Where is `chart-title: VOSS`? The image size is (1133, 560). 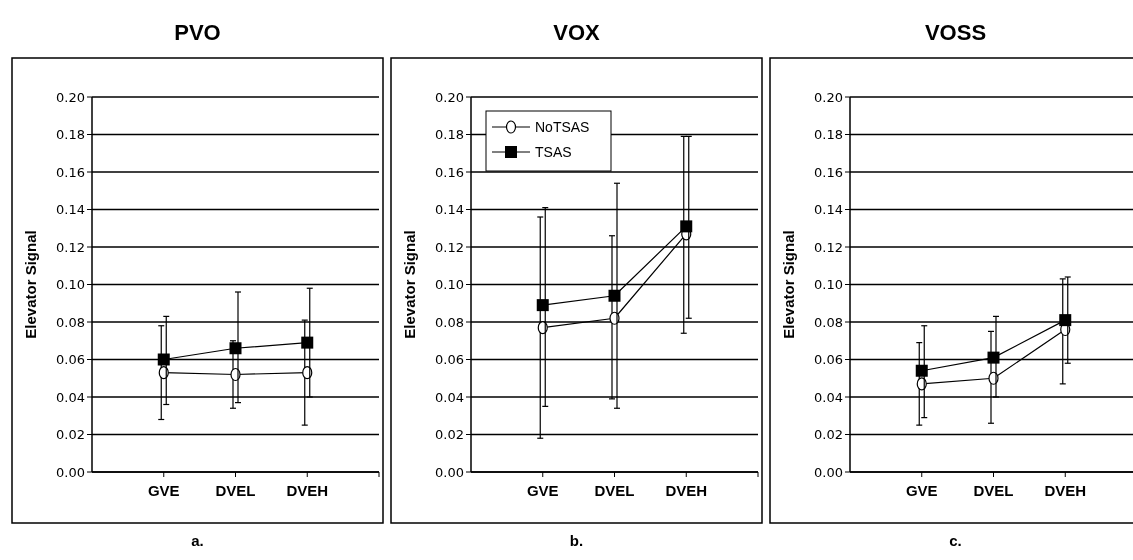
chart-title: VOSS is located at coordinates (955, 32).